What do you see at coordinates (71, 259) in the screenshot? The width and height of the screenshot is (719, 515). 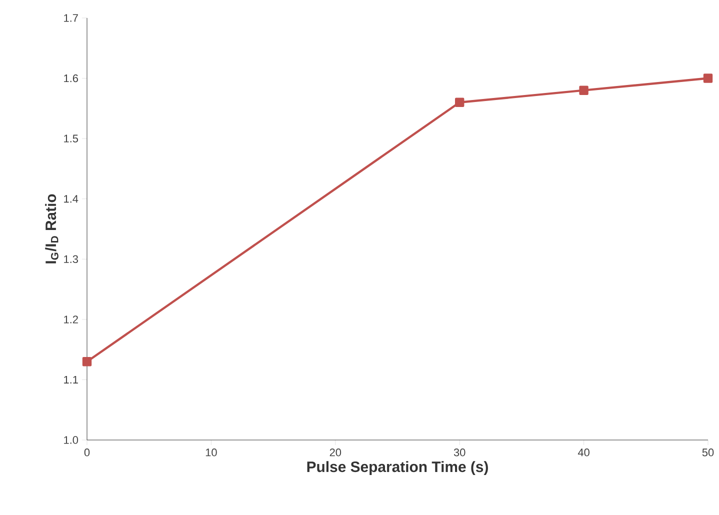 I see `y-tick-label: 1.3` at bounding box center [71, 259].